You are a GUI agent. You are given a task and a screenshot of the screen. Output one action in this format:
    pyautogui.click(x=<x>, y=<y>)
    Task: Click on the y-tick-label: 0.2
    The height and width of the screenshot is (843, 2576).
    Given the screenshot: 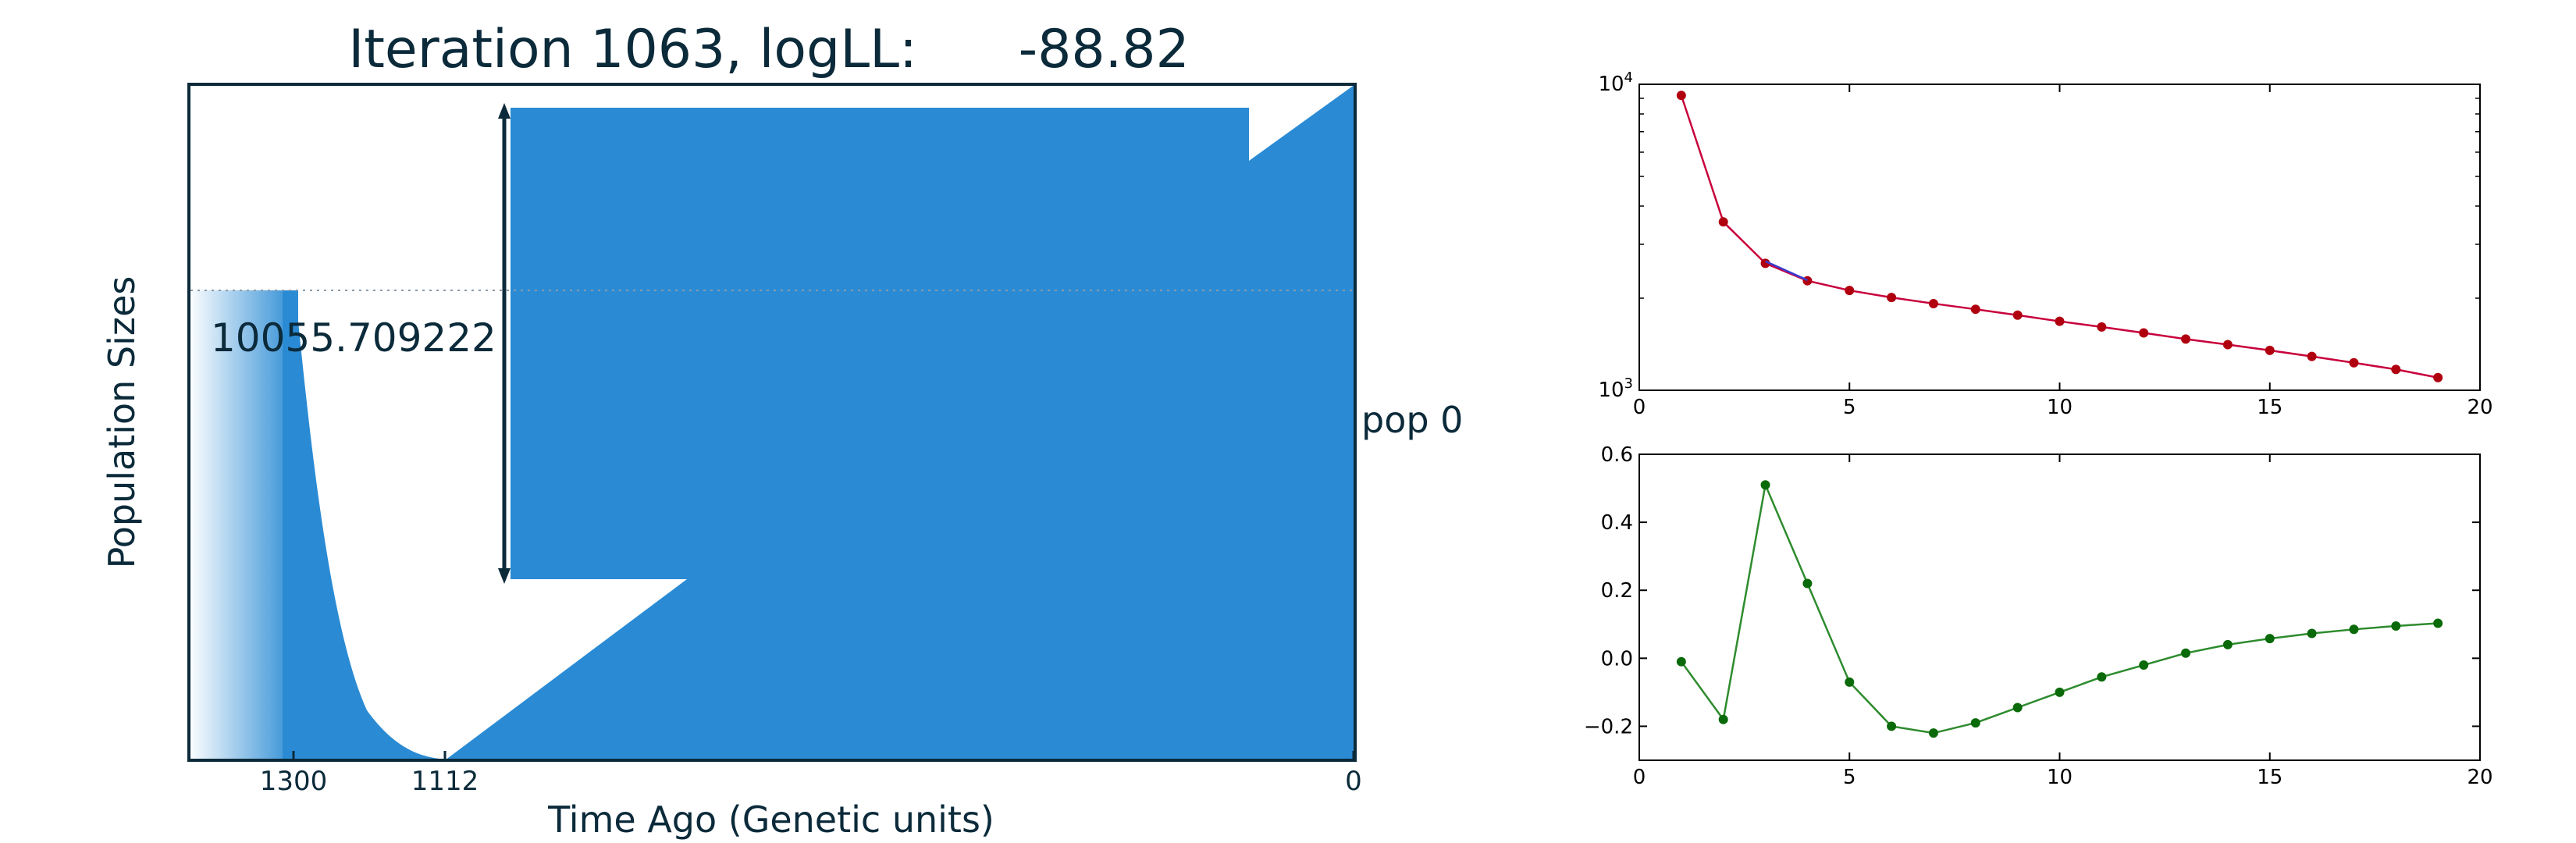 What is the action you would take?
    pyautogui.click(x=1617, y=591)
    